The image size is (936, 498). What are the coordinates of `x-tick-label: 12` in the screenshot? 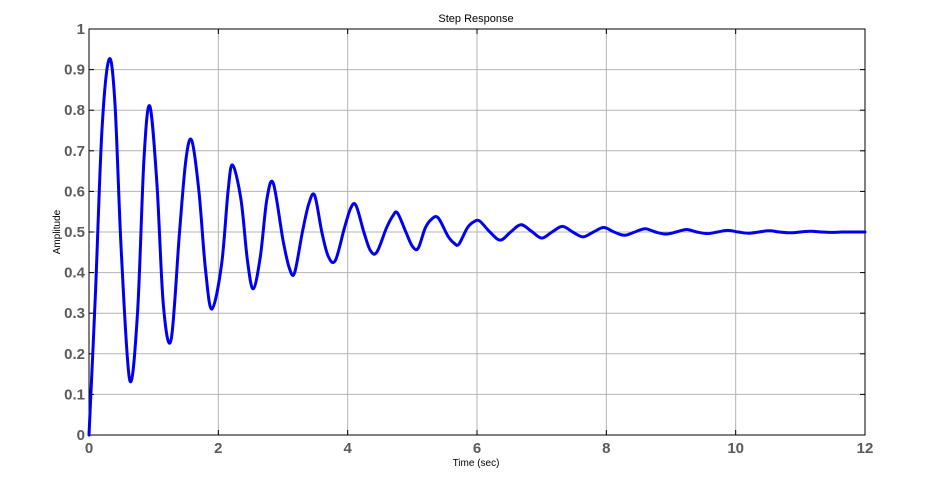 It's located at (865, 448).